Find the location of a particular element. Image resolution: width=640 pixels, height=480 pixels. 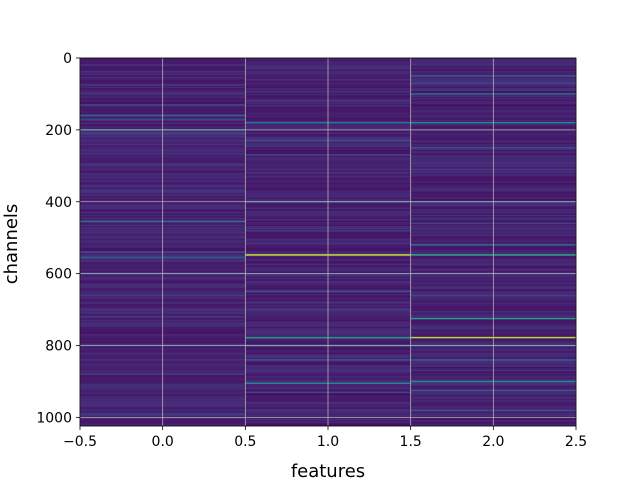

y-axis: 0 200 400 600 800 1000 is located at coordinates (58, 238).